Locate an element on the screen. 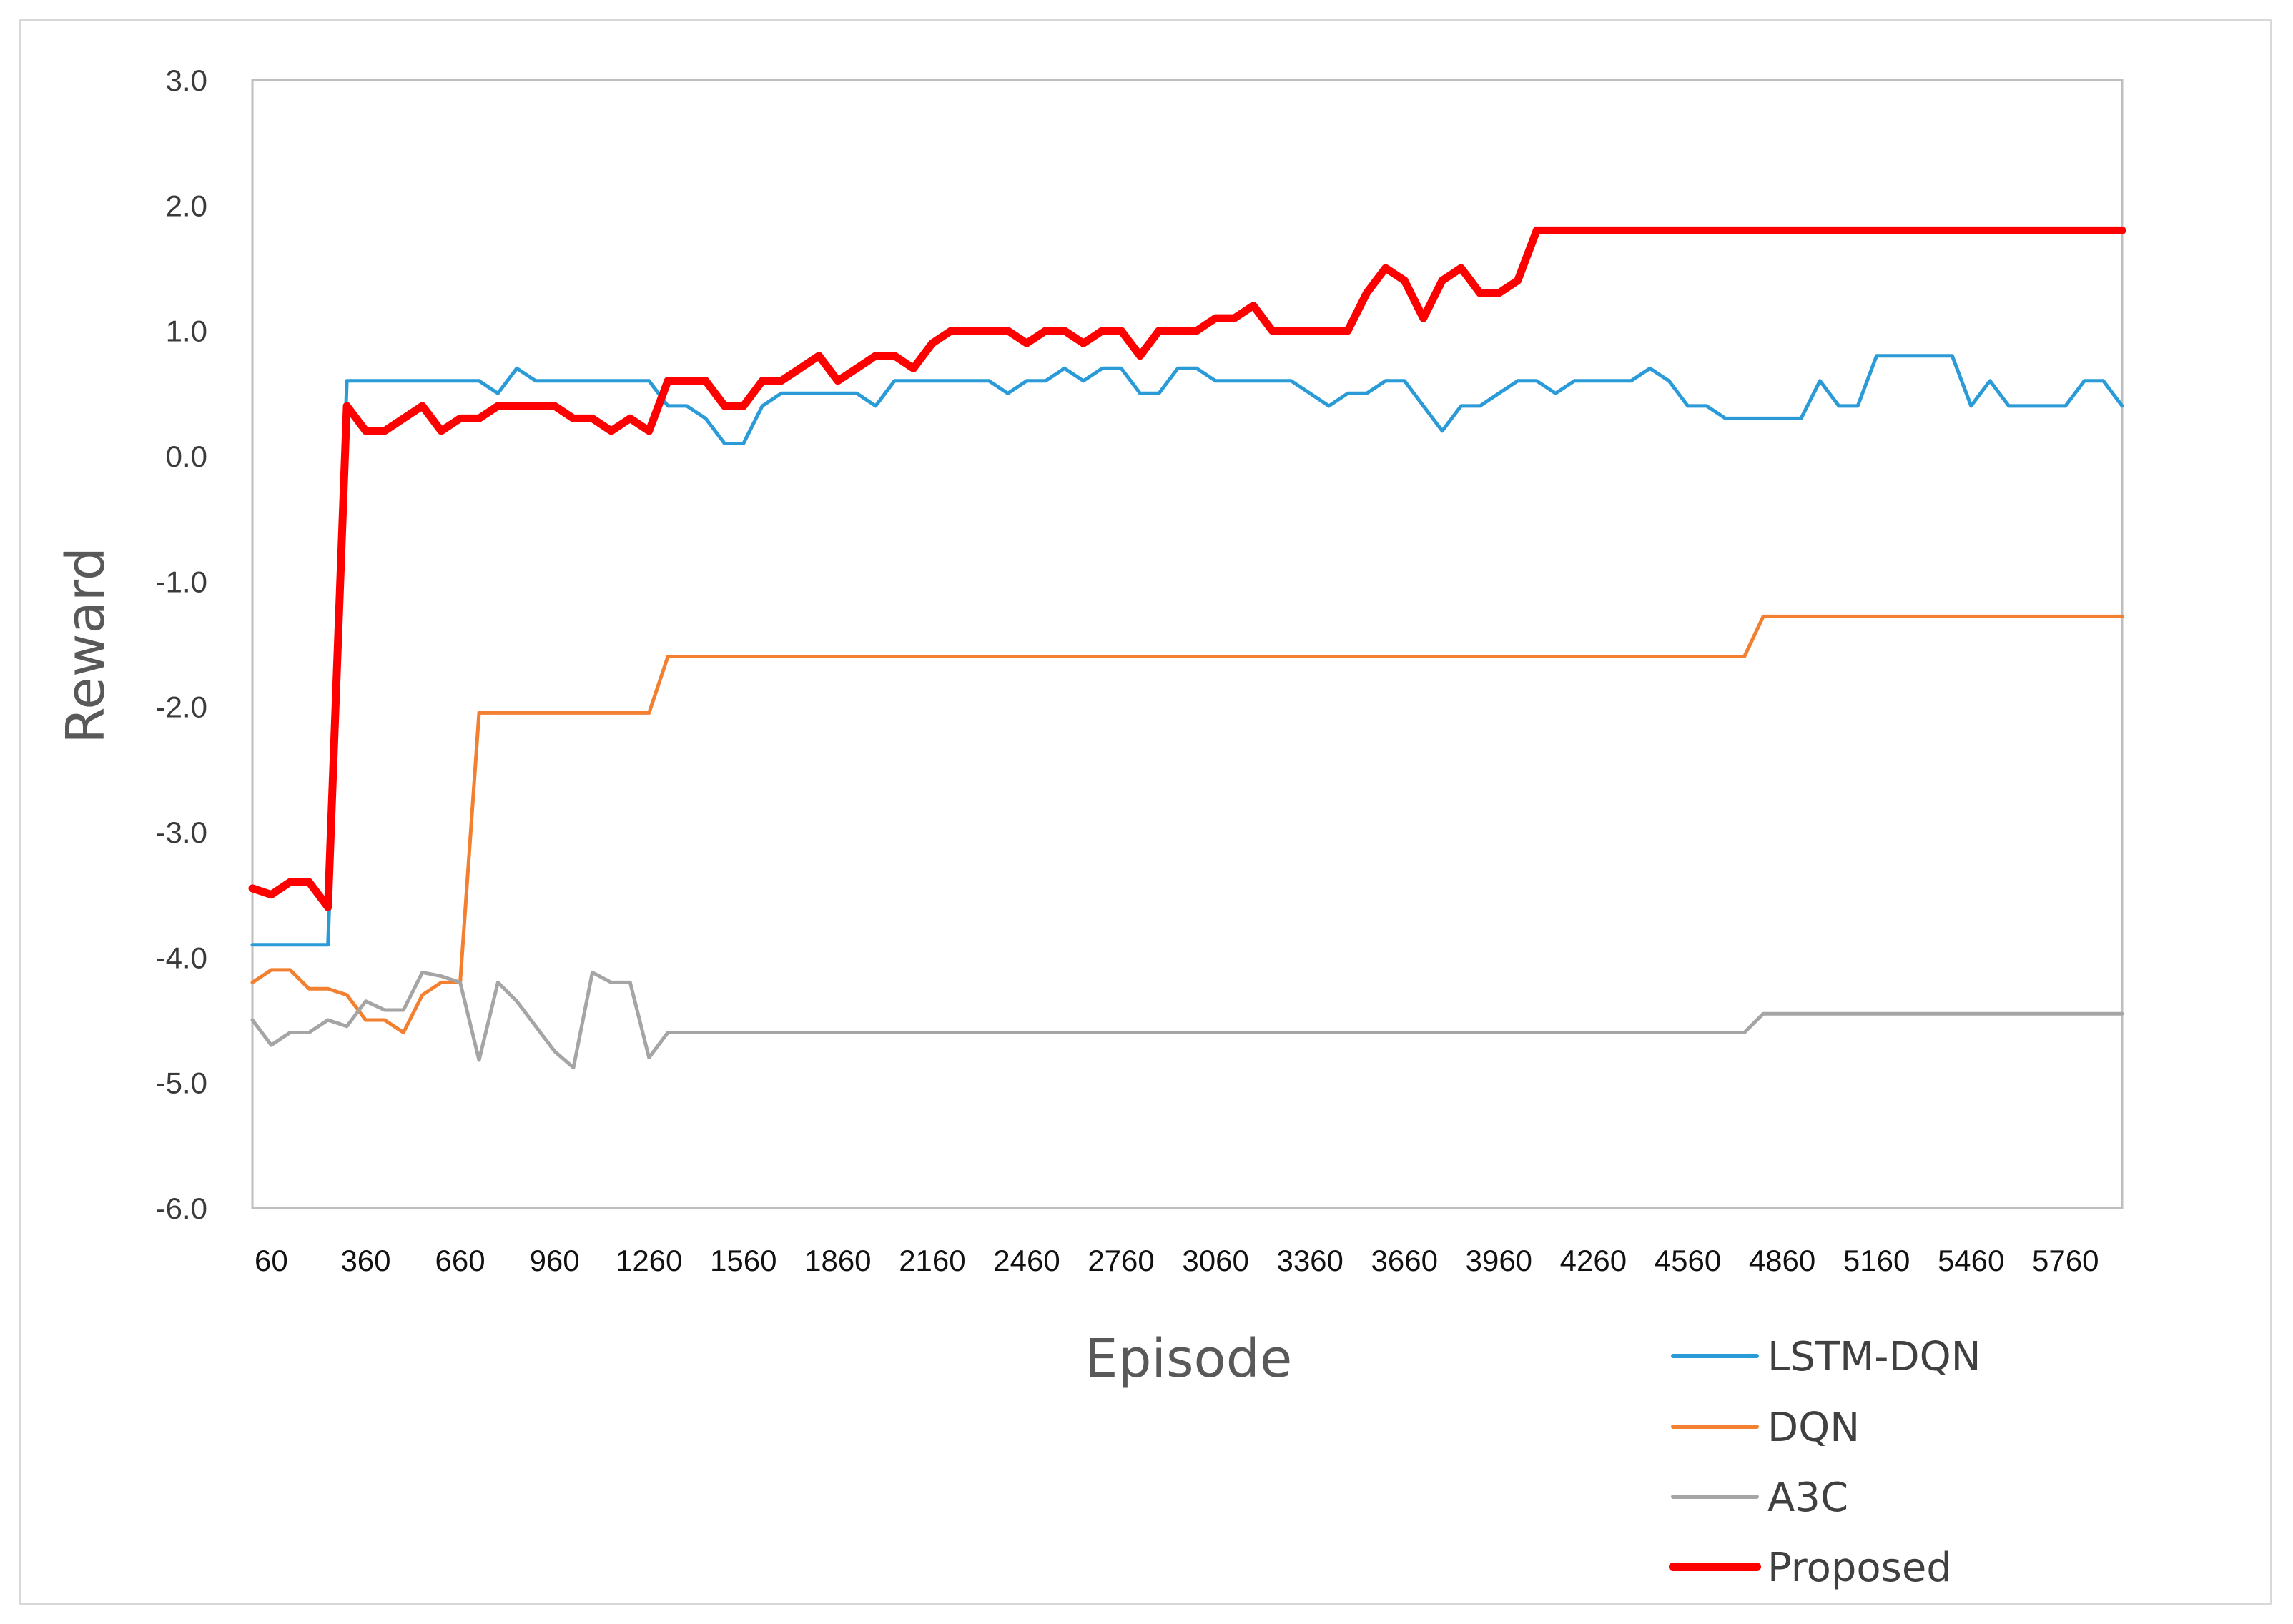 The height and width of the screenshot is (1624, 2293). legend-label: LSTM-DQN is located at coordinates (1874, 1357).